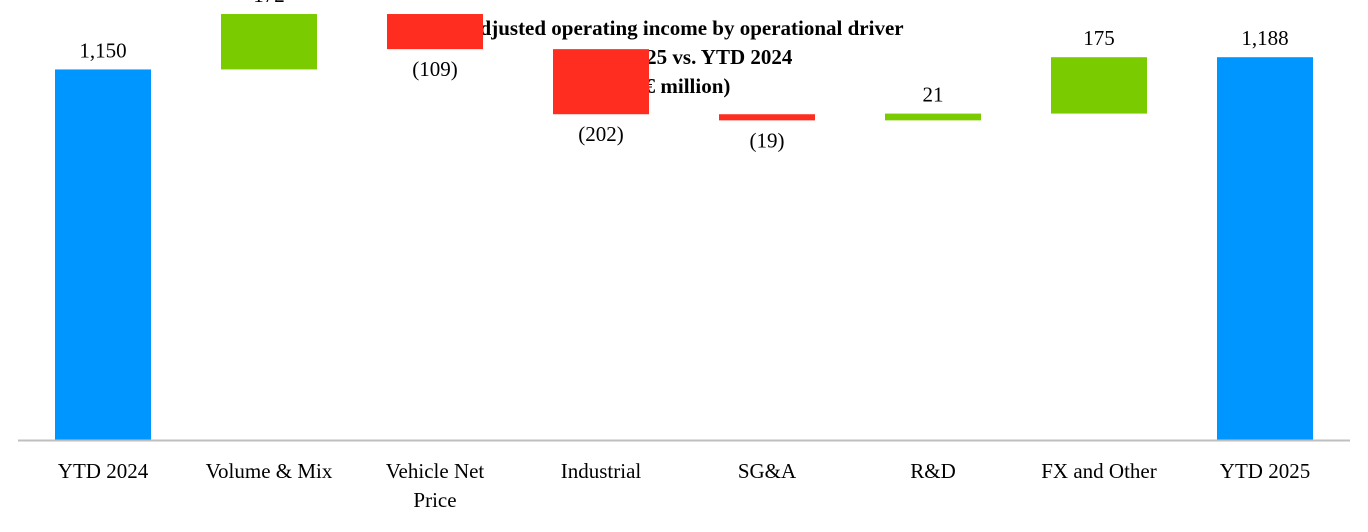  Describe the element at coordinates (435, 471) in the screenshot. I see `x-tick-label-line: Vehicle Net` at that location.